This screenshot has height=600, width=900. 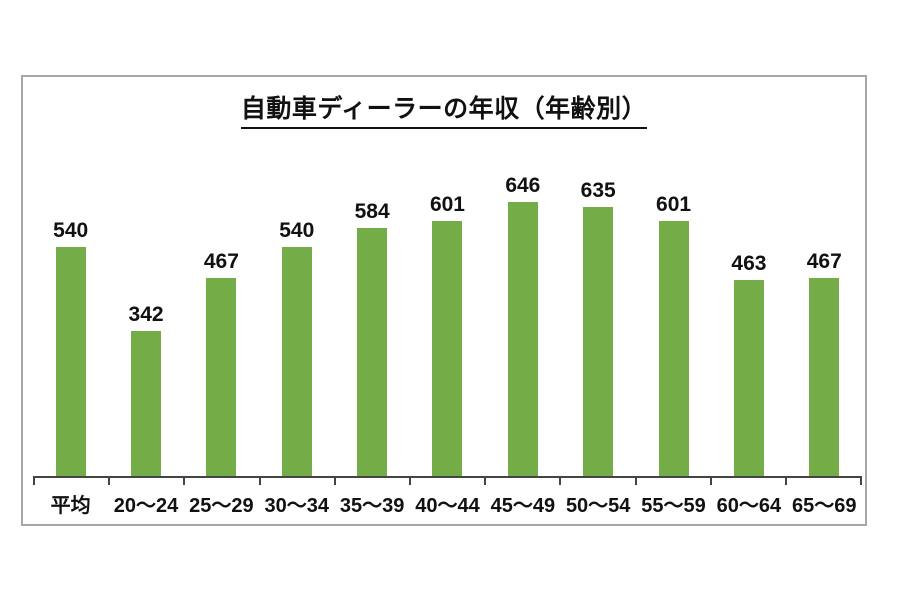 What do you see at coordinates (523, 506) in the screenshot?
I see `category-label: 45〜49` at bounding box center [523, 506].